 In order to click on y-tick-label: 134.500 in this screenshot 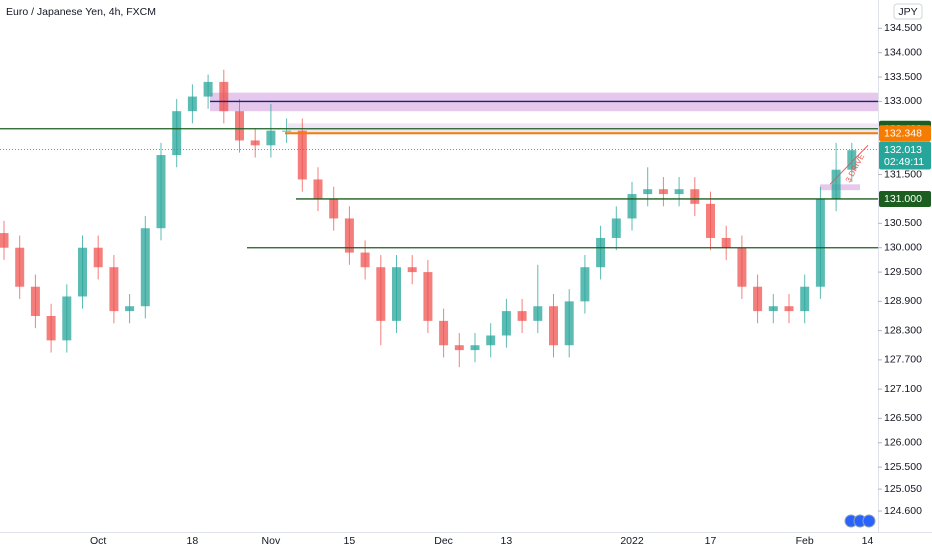, I will do `click(903, 28)`.